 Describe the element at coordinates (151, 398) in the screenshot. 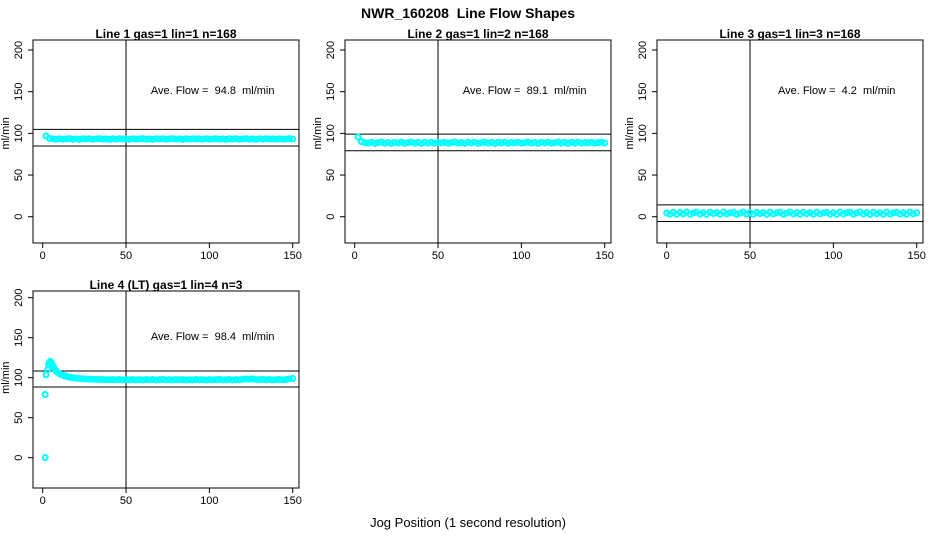

I see `panel-4-plot: 0 50 100 150 0 50 100 150 200 ml/min` at that location.